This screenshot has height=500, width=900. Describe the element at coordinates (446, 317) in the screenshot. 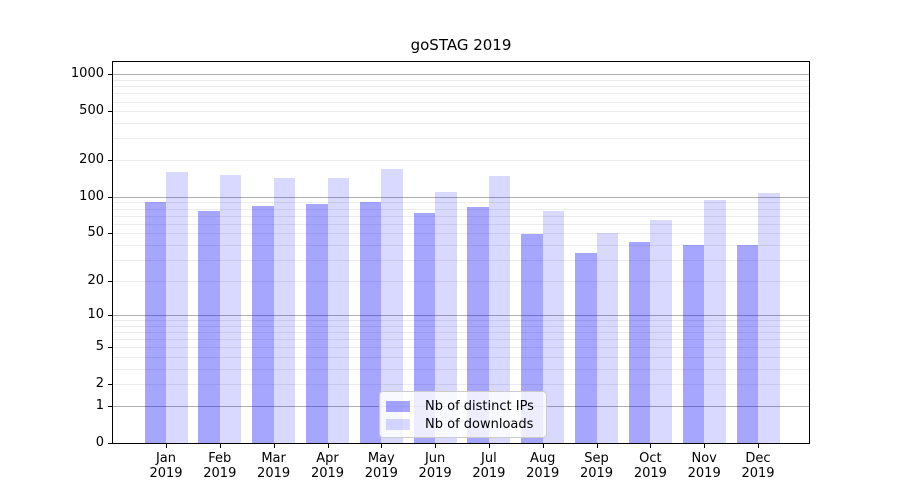

I see `bar-nb-of-downloads-jun-2019` at that location.